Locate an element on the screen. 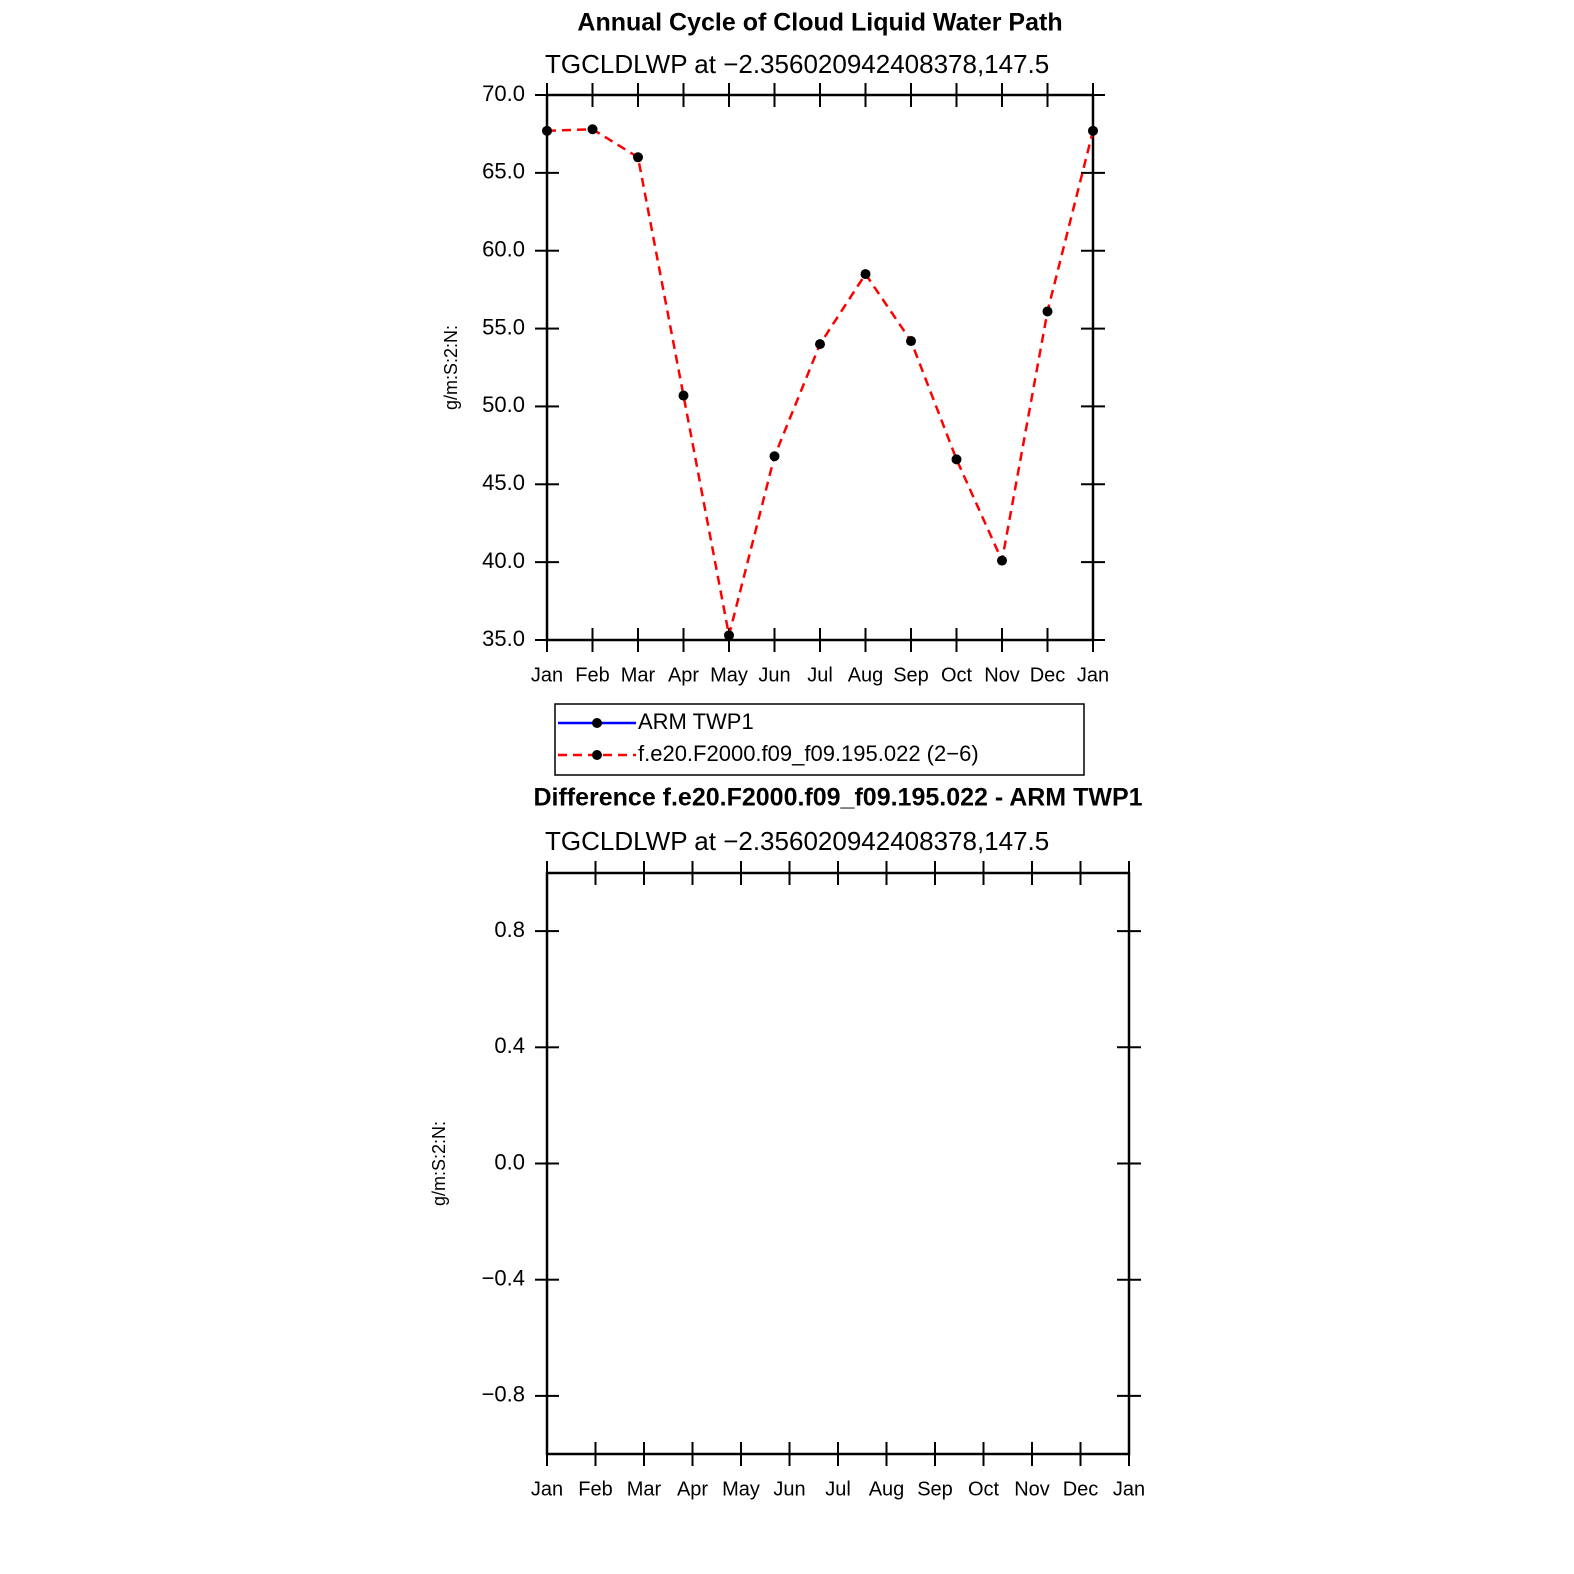 The height and width of the screenshot is (1574, 1574). y-tick-label: 70.0 is located at coordinates (503, 93).